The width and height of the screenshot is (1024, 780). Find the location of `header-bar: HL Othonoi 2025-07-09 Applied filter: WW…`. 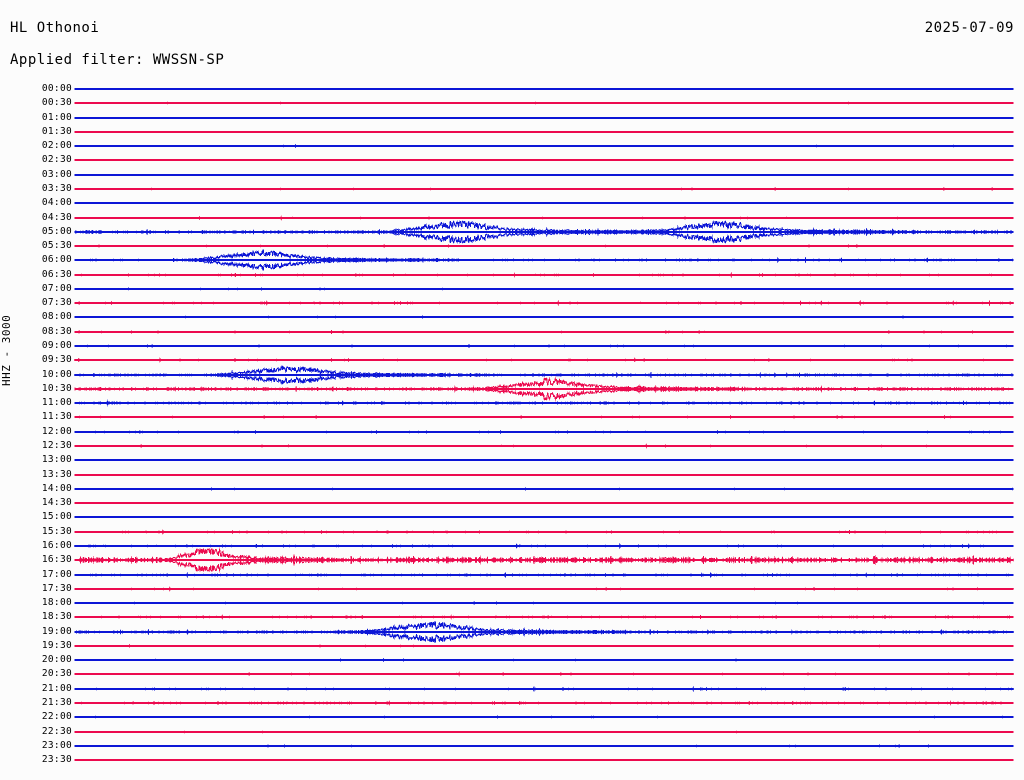

header-bar: HL Othonoi 2025-07-09 Applied filter: WW… is located at coordinates (512, 40).